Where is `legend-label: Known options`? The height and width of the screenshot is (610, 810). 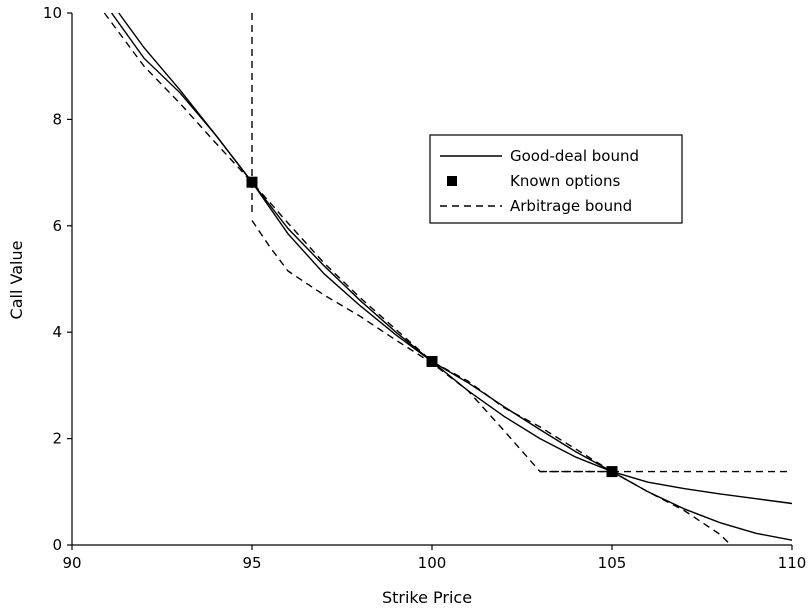
legend-label: Known options is located at coordinates (565, 181).